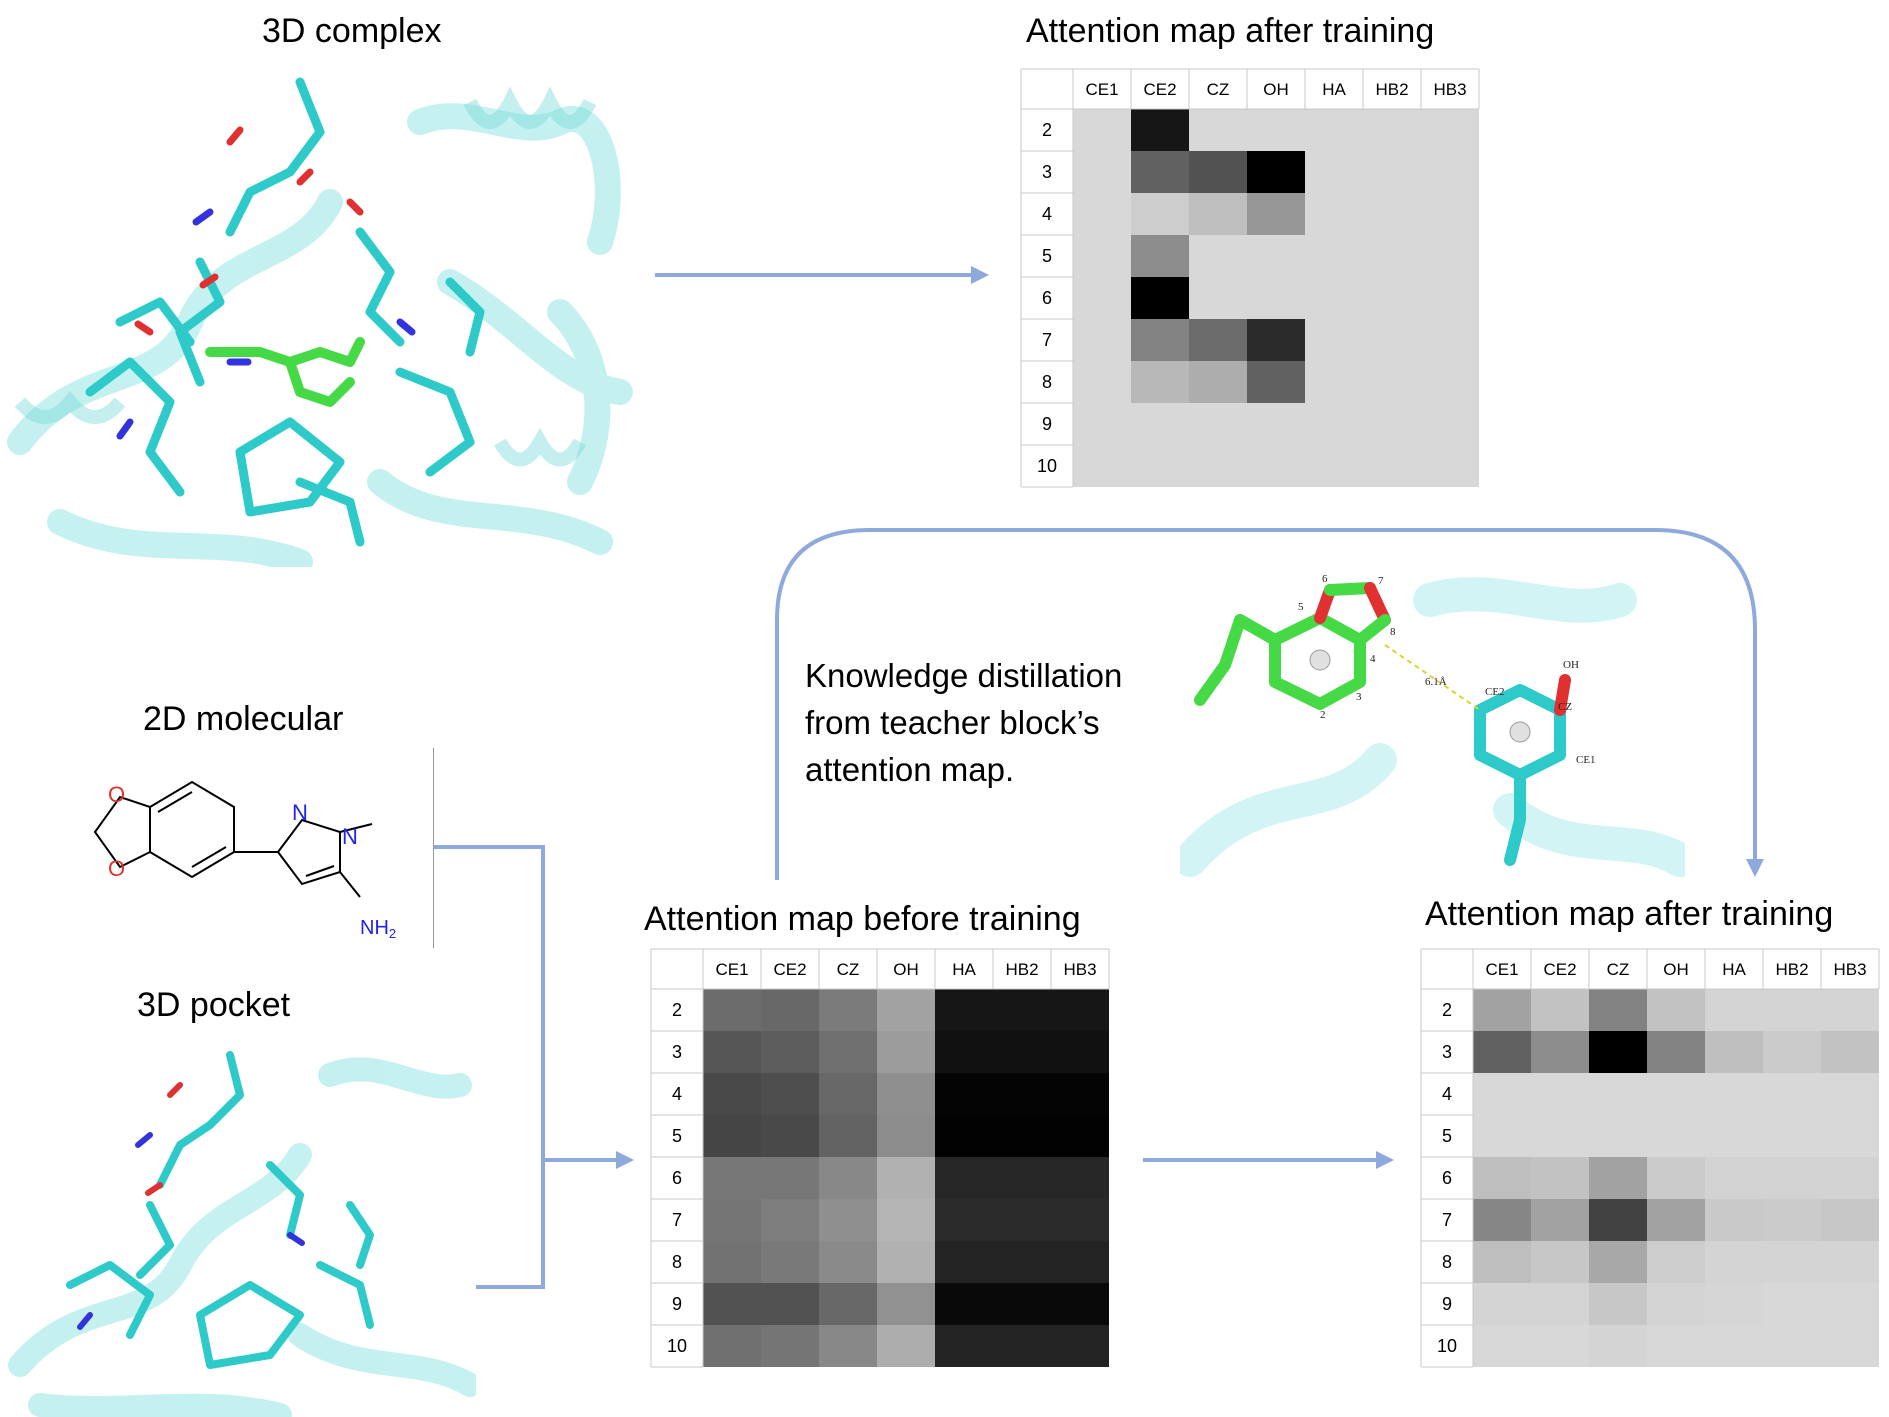 Image resolution: width=1889 pixels, height=1417 pixels. I want to click on protein-helices, so click(305, 276).